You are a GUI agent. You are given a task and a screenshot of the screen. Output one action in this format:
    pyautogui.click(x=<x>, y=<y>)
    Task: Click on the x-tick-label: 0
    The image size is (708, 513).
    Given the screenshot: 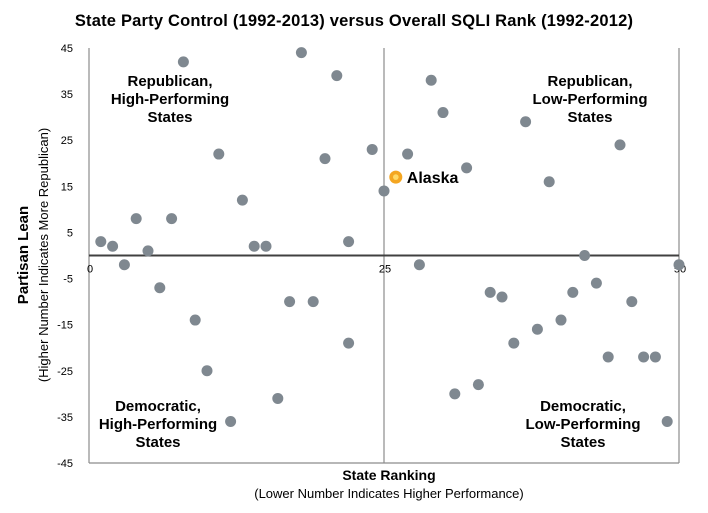 What is the action you would take?
    pyautogui.click(x=90, y=270)
    